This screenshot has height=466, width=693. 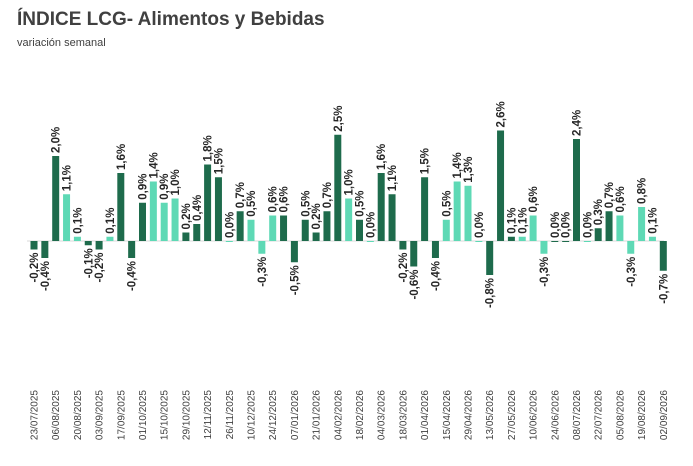 What do you see at coordinates (360, 415) in the screenshot?
I see `x-tick-label: 18/02/2026` at bounding box center [360, 415].